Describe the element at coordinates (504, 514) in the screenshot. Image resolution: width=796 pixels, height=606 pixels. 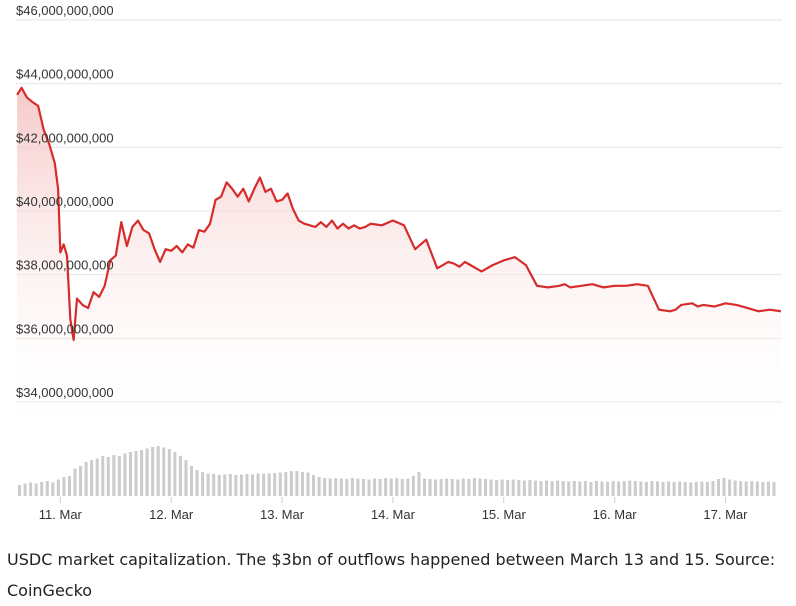
I see `x-tick-label: 15. Mar` at that location.